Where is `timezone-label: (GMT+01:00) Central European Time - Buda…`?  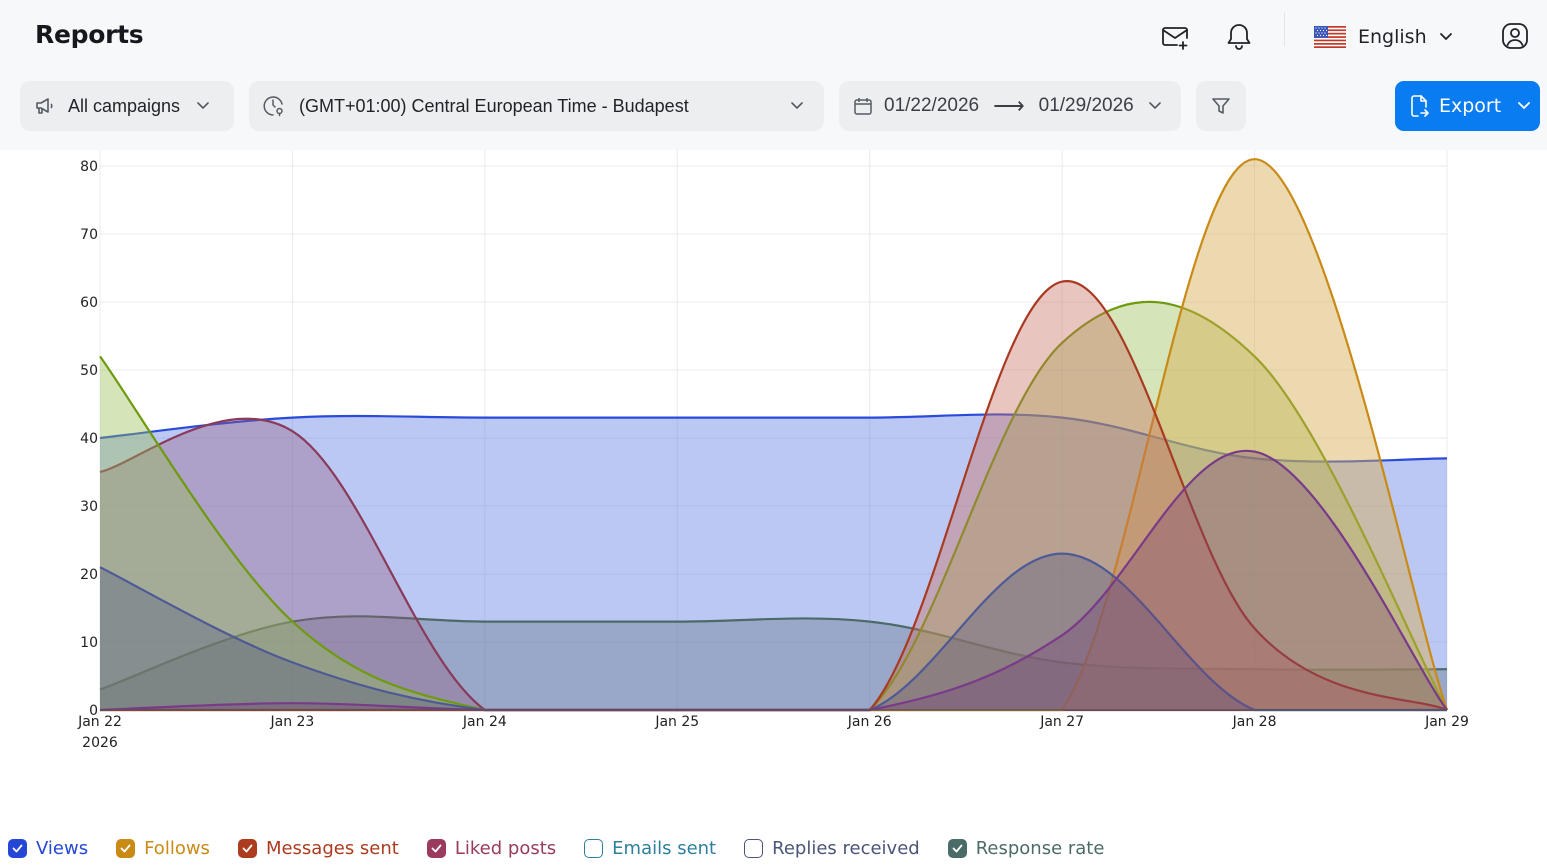 timezone-label: (GMT+01:00) Central European Time - Buda… is located at coordinates (494, 105).